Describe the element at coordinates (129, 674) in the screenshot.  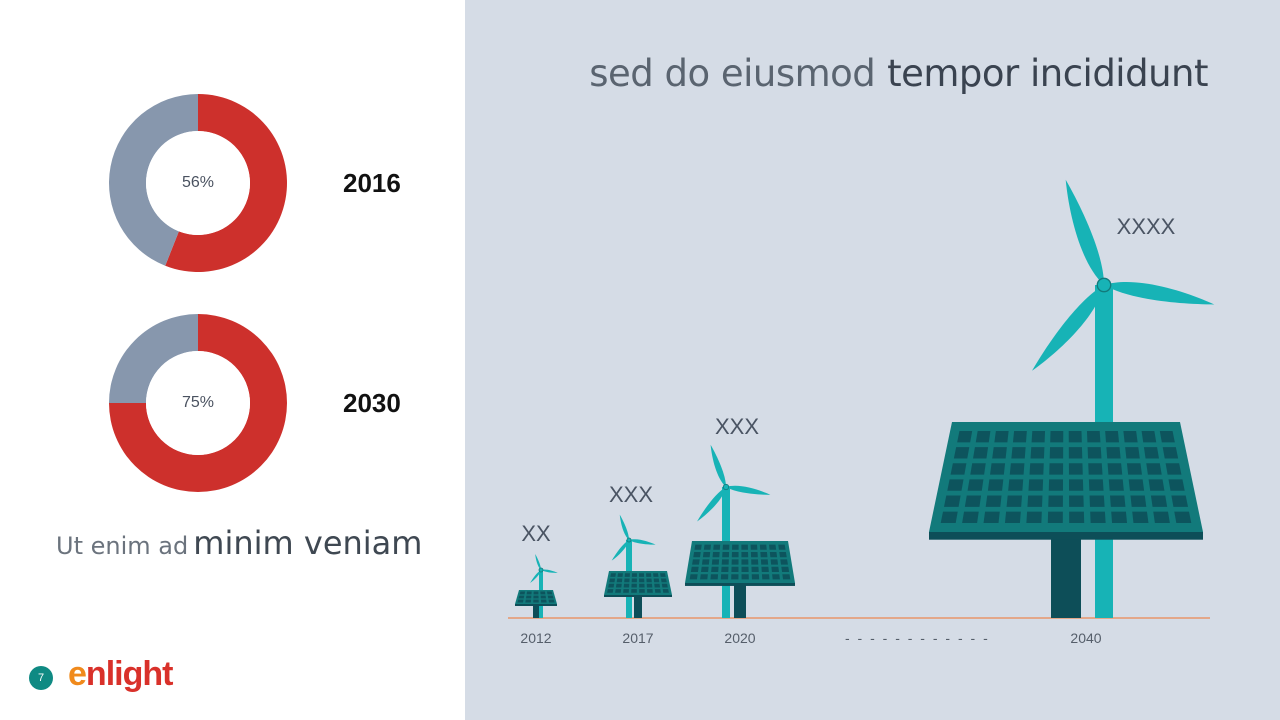
I see `logo-rest: nlight` at that location.